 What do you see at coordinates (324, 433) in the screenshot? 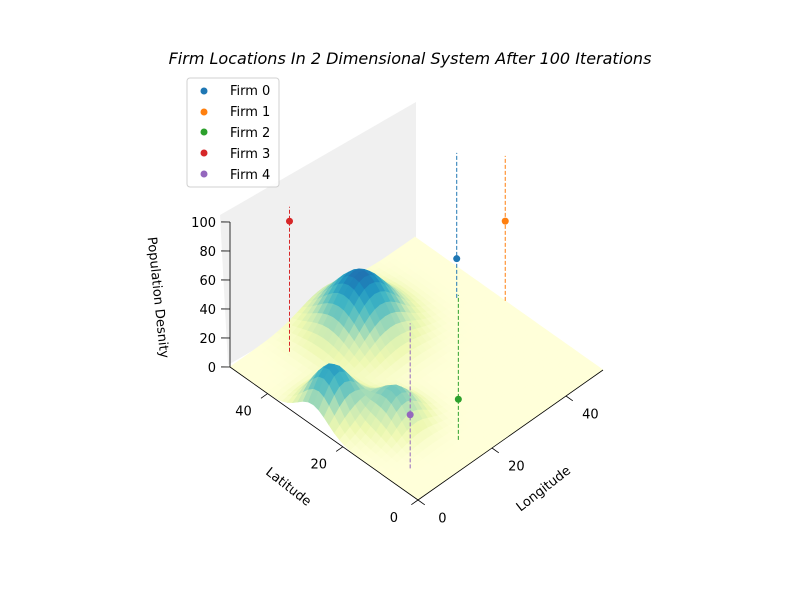
I see `y-axis-line` at bounding box center [324, 433].